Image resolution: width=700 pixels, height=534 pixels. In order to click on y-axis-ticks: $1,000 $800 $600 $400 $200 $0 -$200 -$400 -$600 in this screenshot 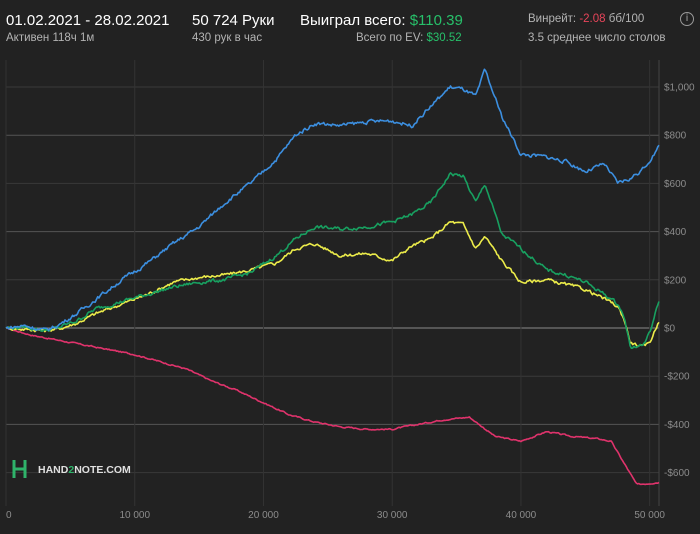, I will do `click(679, 281)`.